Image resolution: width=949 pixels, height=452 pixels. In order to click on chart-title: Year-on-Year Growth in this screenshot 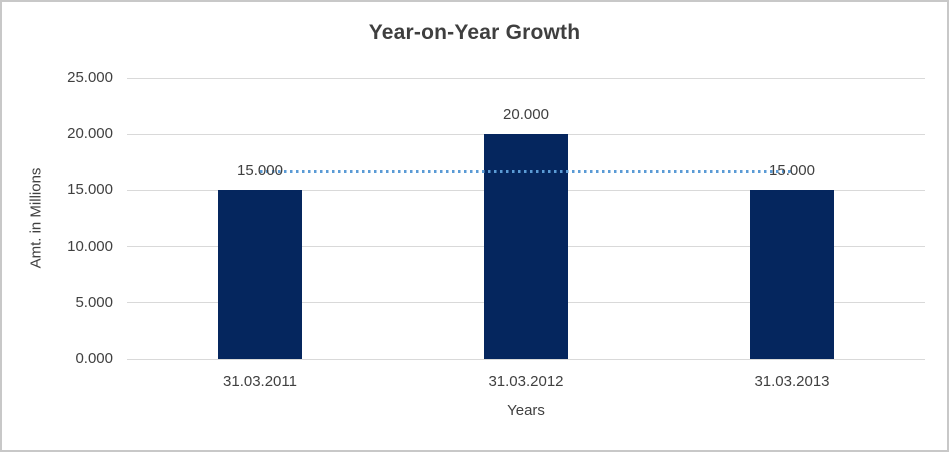, I will do `click(474, 32)`.